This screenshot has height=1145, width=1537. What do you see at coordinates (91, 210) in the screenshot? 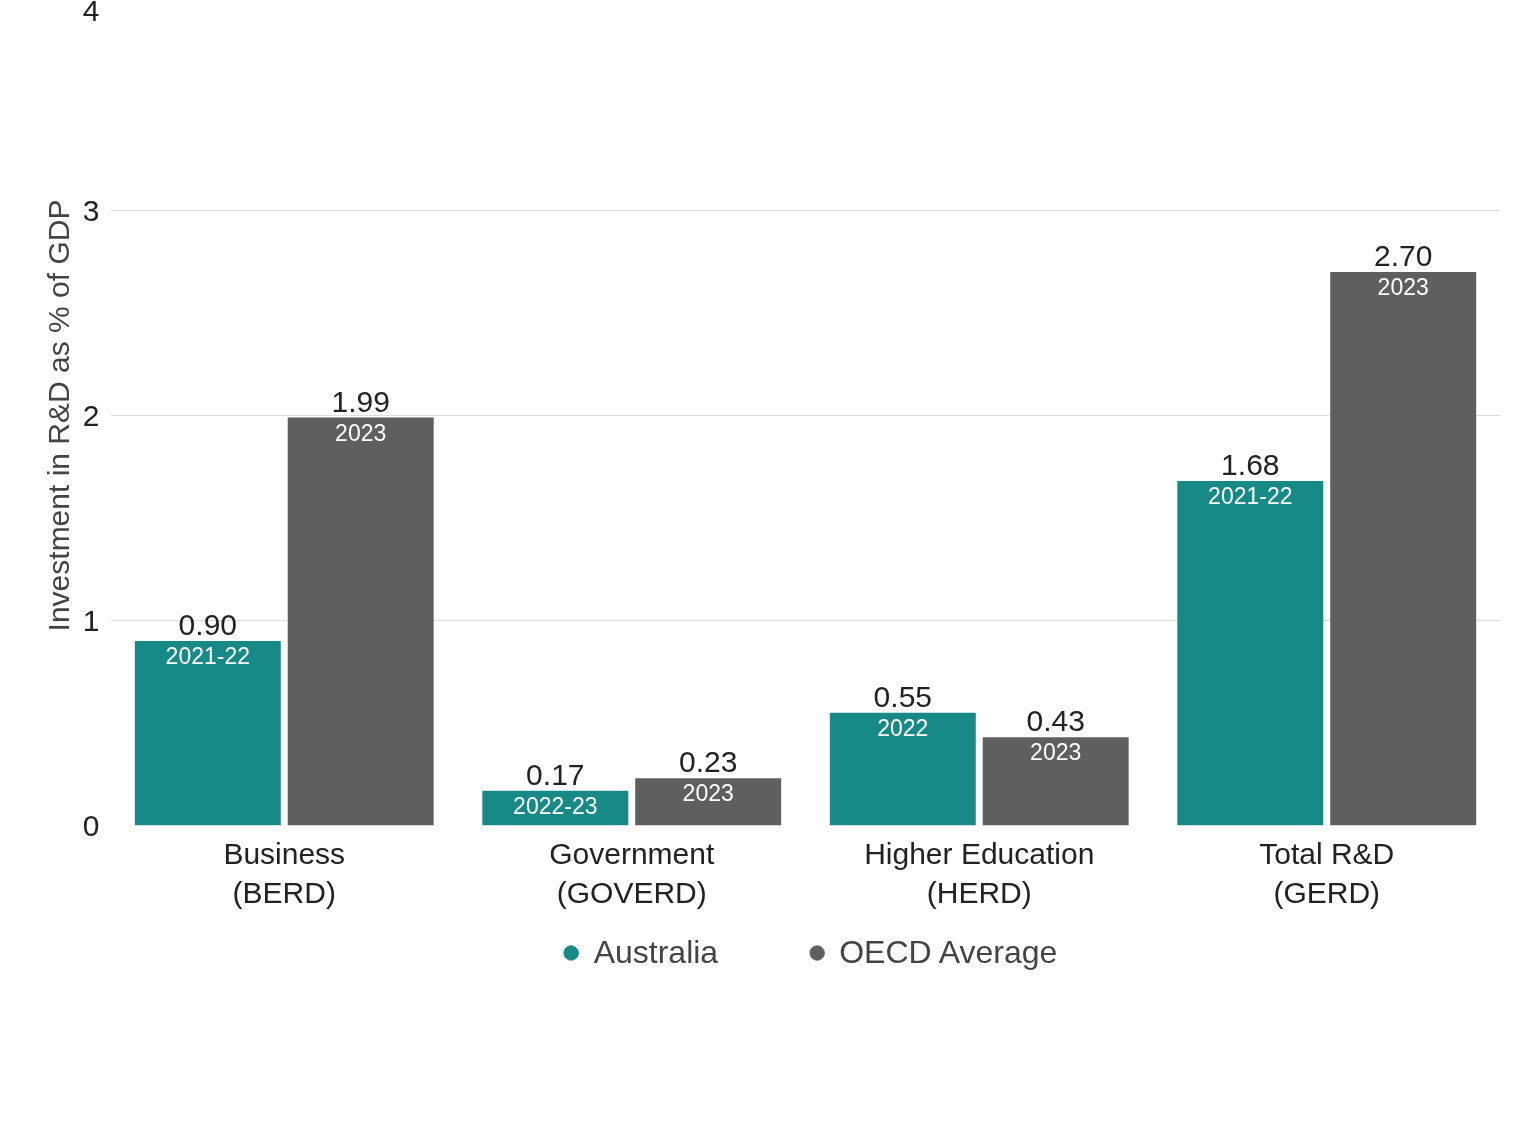
I see `y-tick-label: 3` at bounding box center [91, 210].